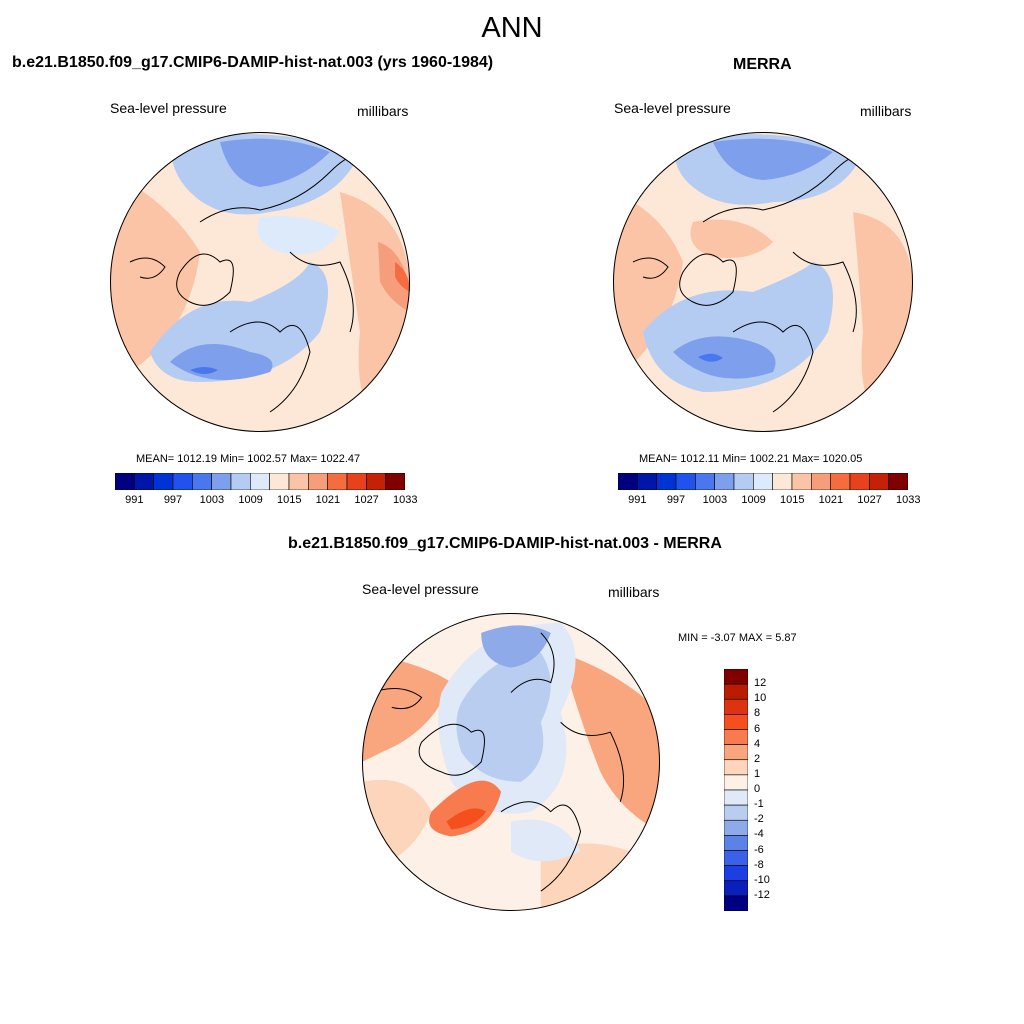 Image resolution: width=1024 pixels, height=1024 pixels. I want to click on colorbar-tick-label: 10, so click(760, 698).